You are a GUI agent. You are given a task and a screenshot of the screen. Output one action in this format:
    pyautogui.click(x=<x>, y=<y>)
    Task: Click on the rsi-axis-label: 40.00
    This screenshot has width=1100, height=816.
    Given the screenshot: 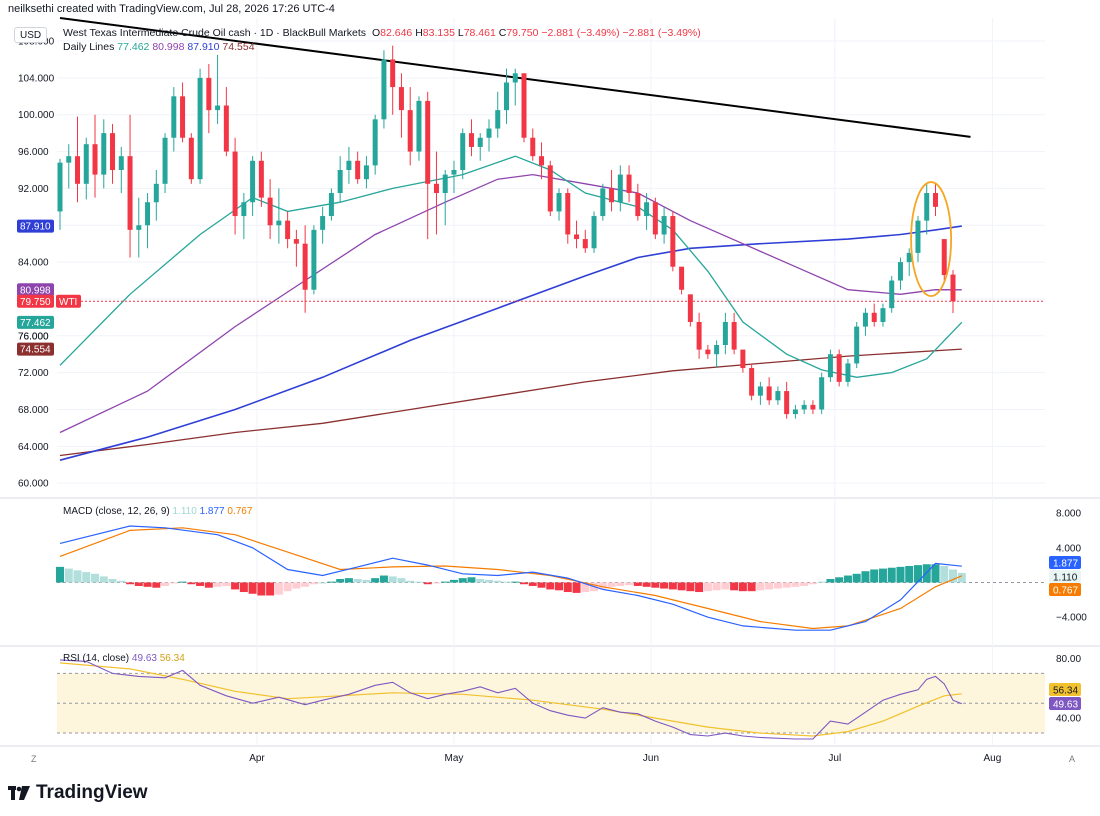 What is the action you would take?
    pyautogui.click(x=1068, y=719)
    